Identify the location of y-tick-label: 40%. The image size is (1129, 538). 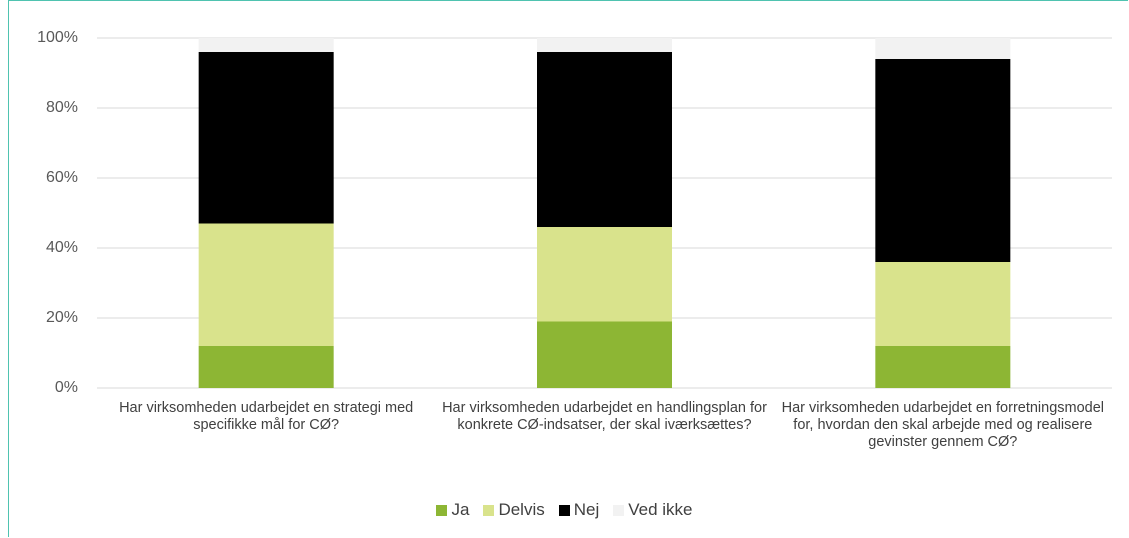
(62, 247).